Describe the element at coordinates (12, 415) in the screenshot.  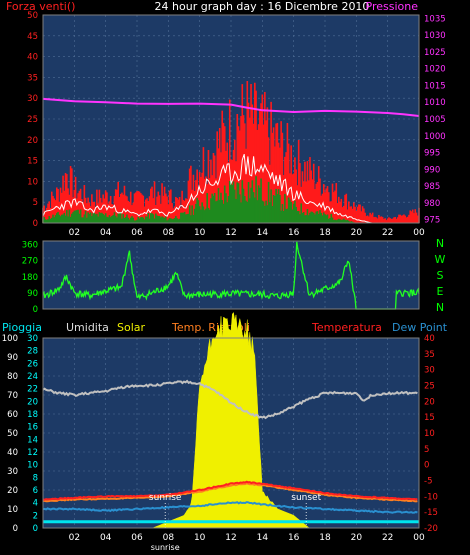
I see `humidity-tick-label: 60` at that location.